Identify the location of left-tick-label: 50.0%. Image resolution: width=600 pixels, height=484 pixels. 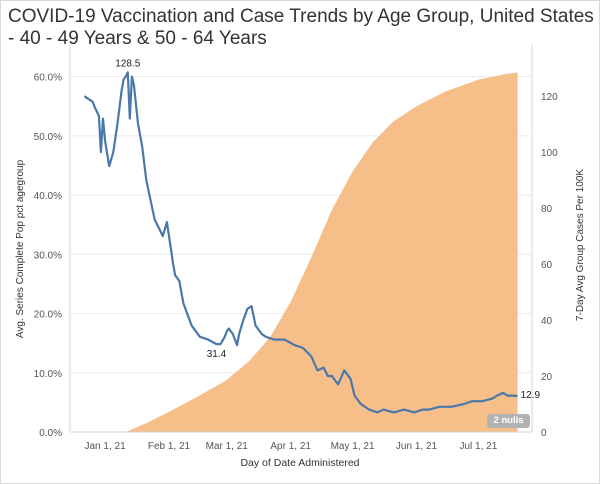
(48, 137).